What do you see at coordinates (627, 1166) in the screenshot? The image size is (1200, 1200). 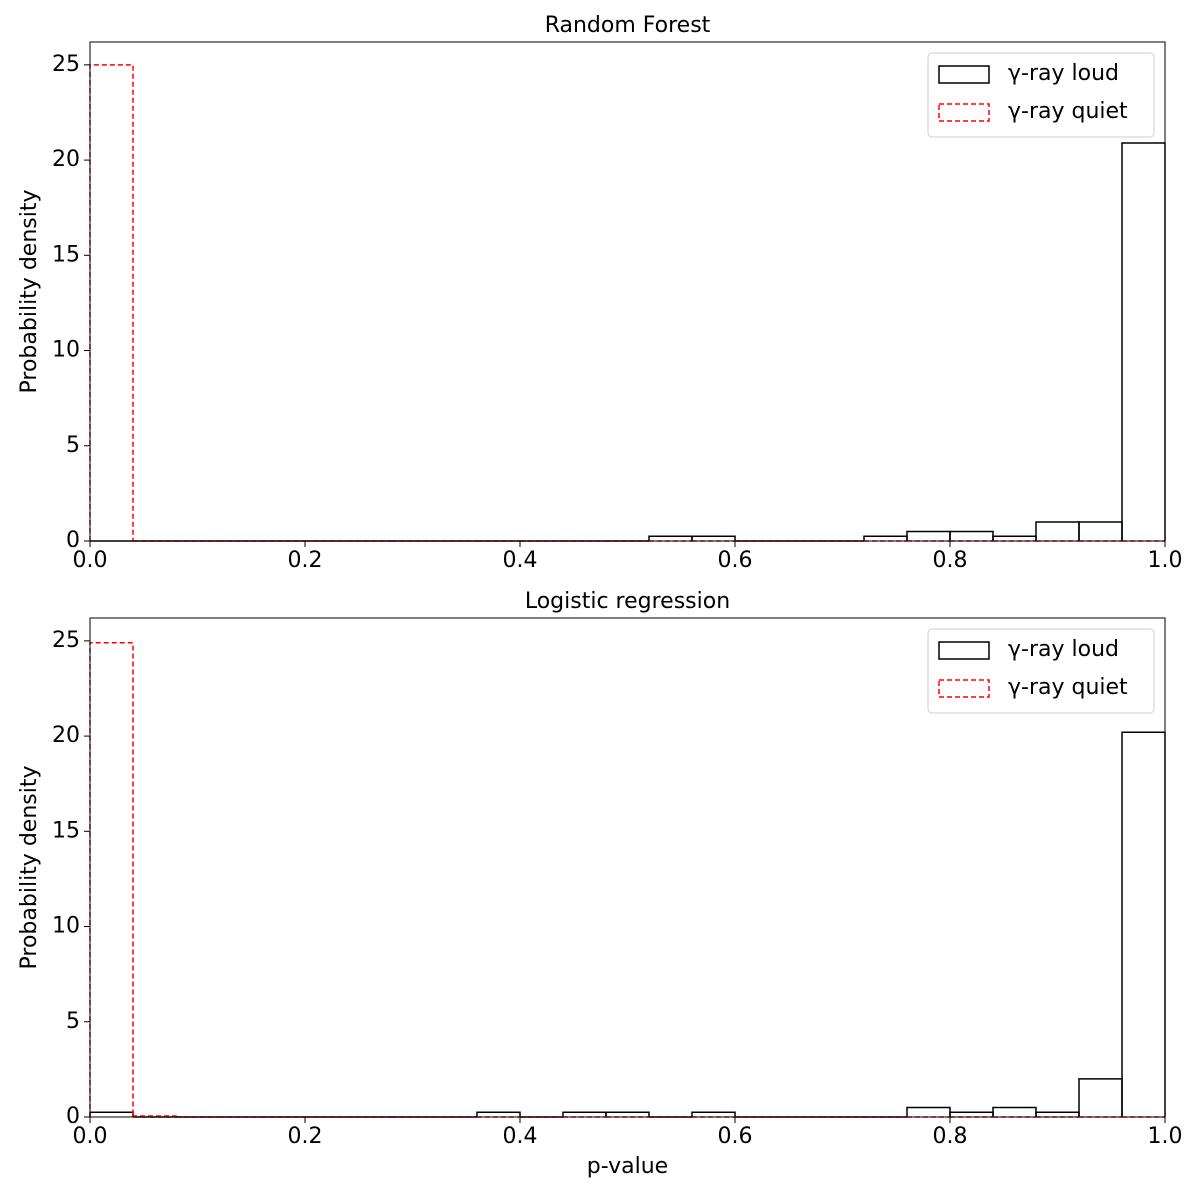 I see `x-axis-label: p-value` at bounding box center [627, 1166].